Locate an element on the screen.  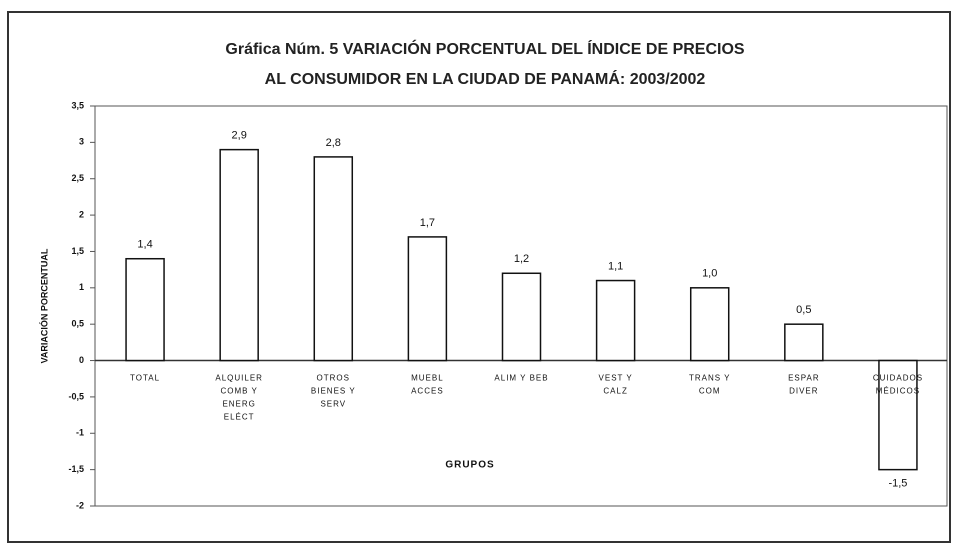
x-tick-label: TOTAL is located at coordinates (145, 378).